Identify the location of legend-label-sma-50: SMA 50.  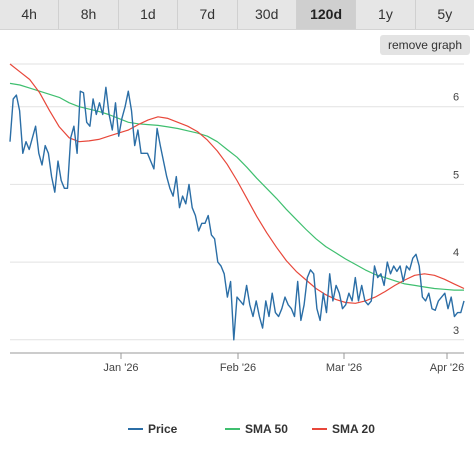
(266, 429).